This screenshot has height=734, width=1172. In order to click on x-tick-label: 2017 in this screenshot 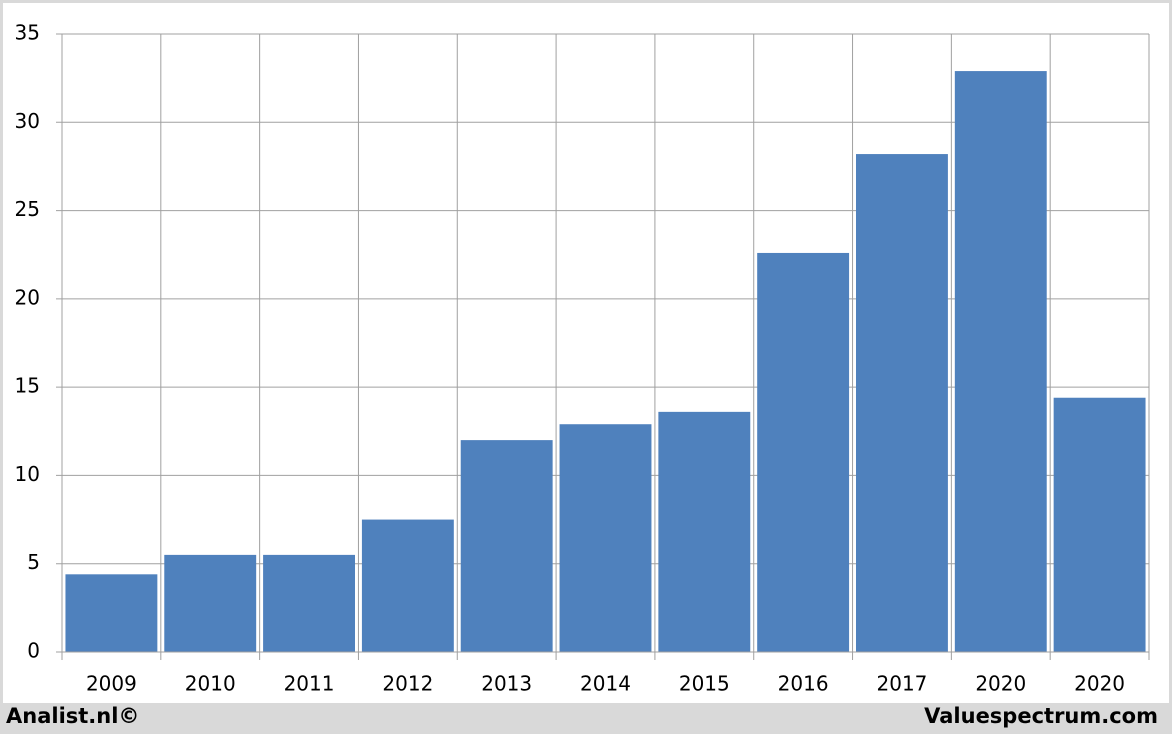, I will do `click(902, 684)`.